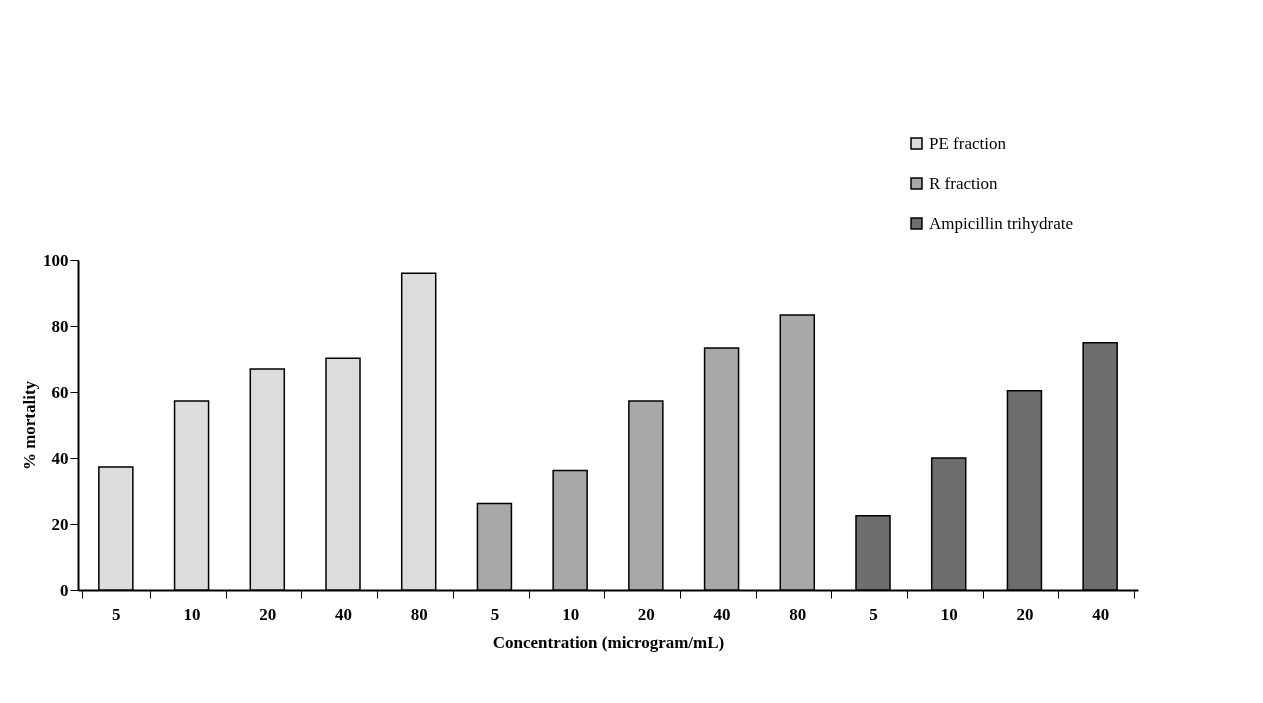 The height and width of the screenshot is (703, 1263). I want to click on y-tick-label: 60, so click(60, 392).